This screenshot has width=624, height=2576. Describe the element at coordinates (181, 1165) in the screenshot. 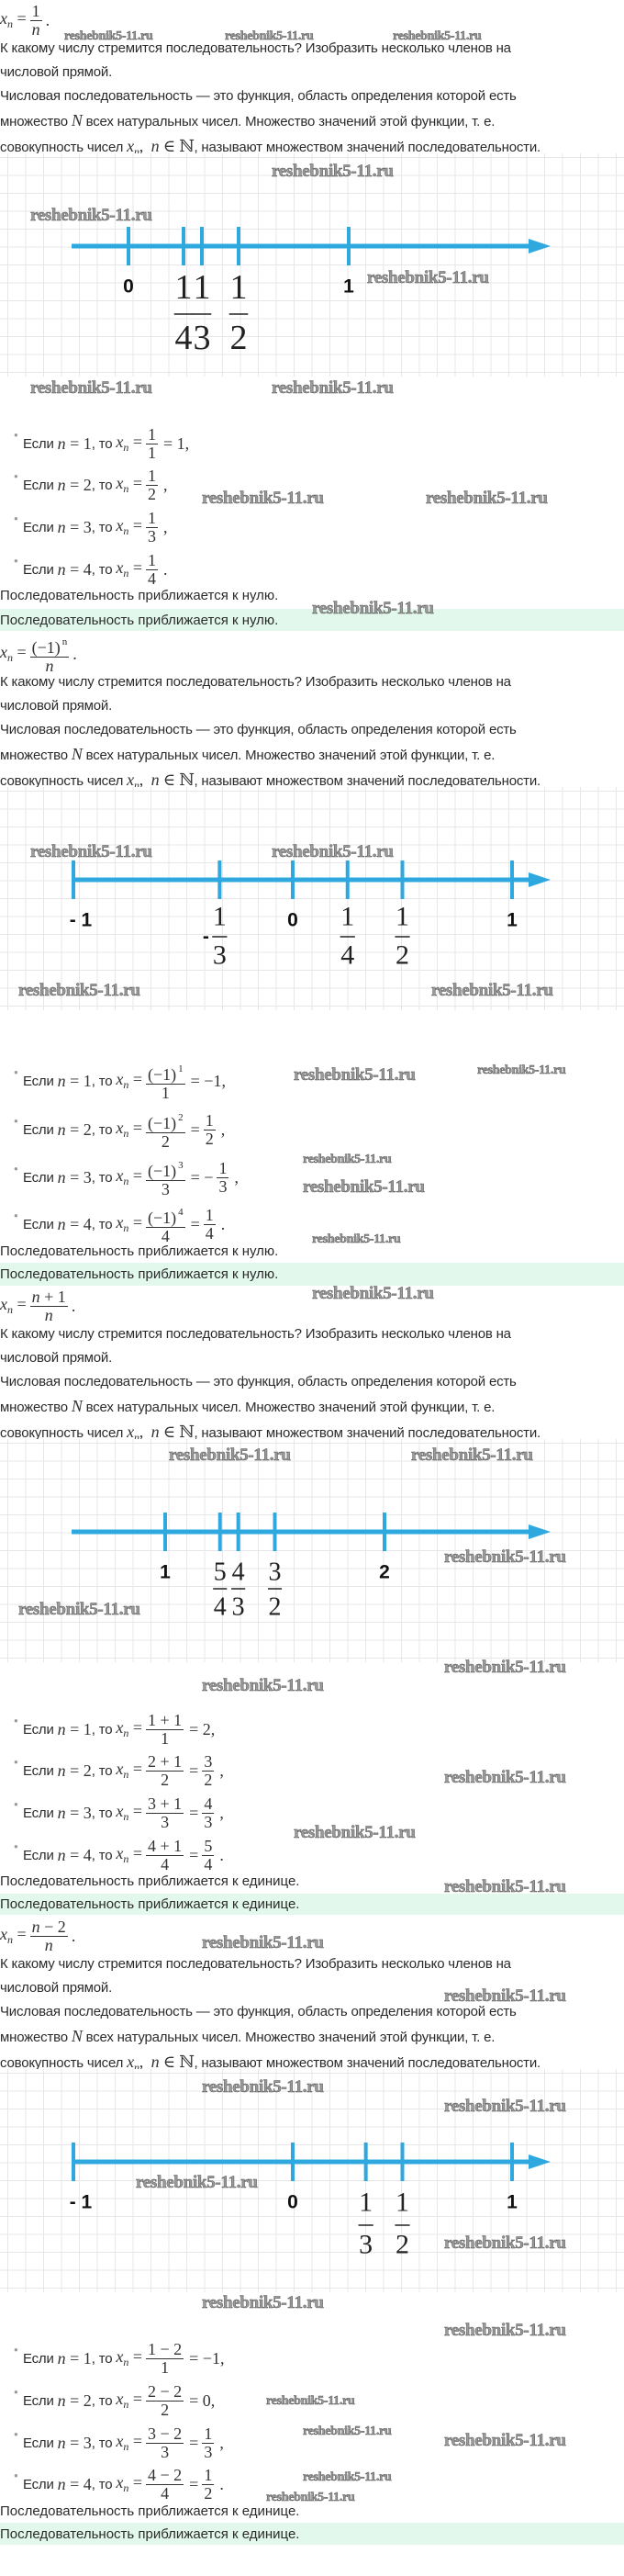

I see `exponent: 3` at that location.